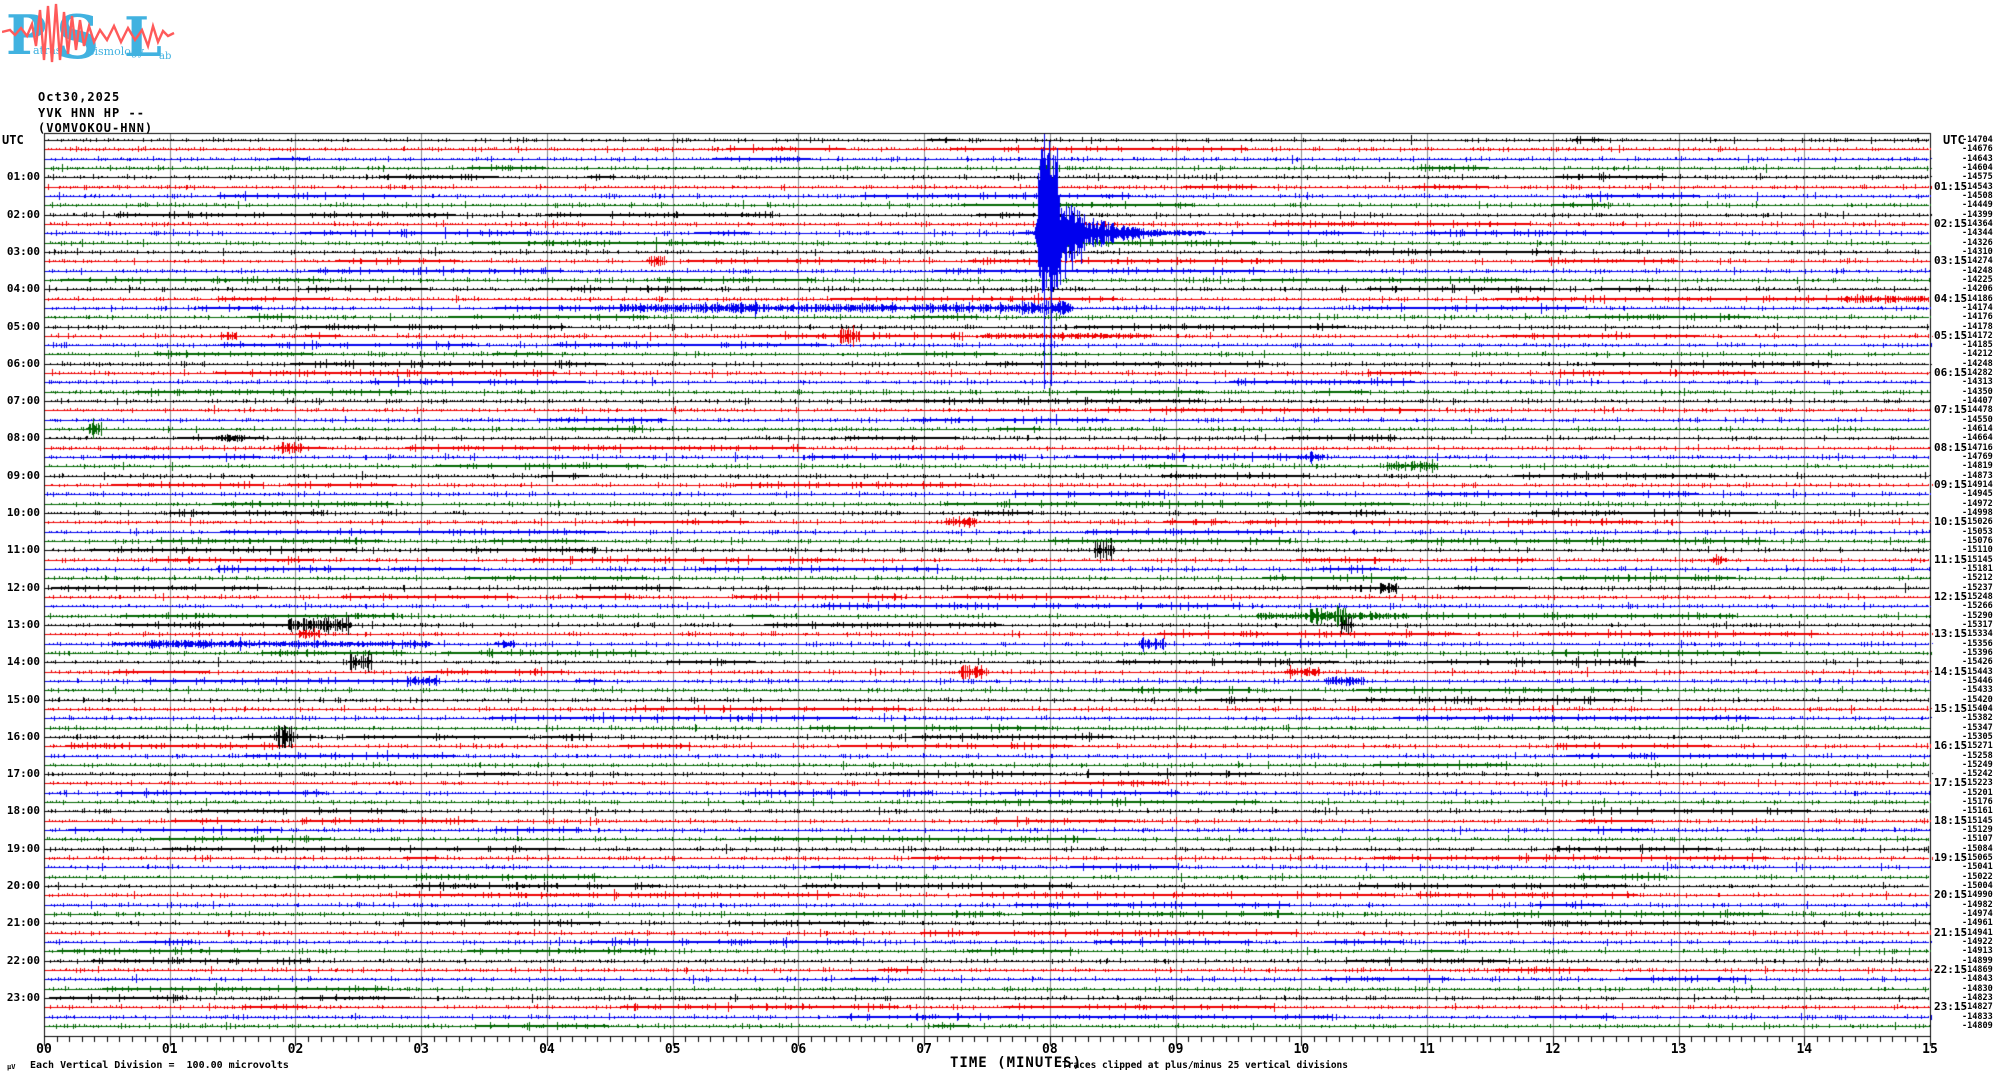  What do you see at coordinates (23, 326) in the screenshot?
I see `left-time-label: 05:00` at bounding box center [23, 326].